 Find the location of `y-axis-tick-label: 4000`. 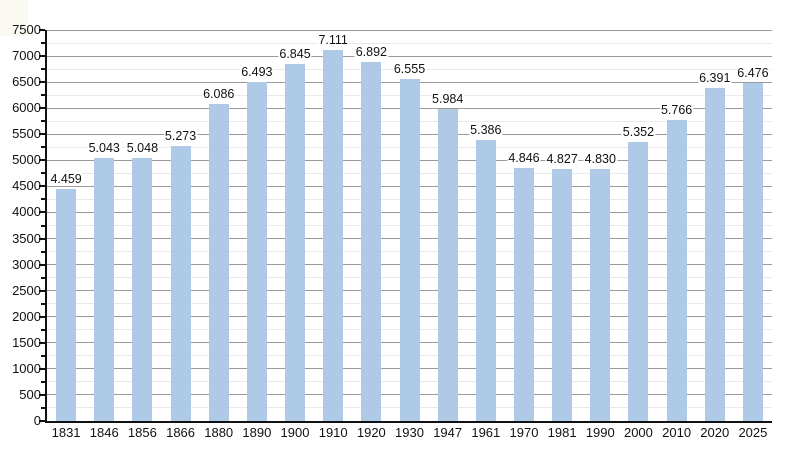

y-axis-tick-label: 4000 is located at coordinates (26, 212).